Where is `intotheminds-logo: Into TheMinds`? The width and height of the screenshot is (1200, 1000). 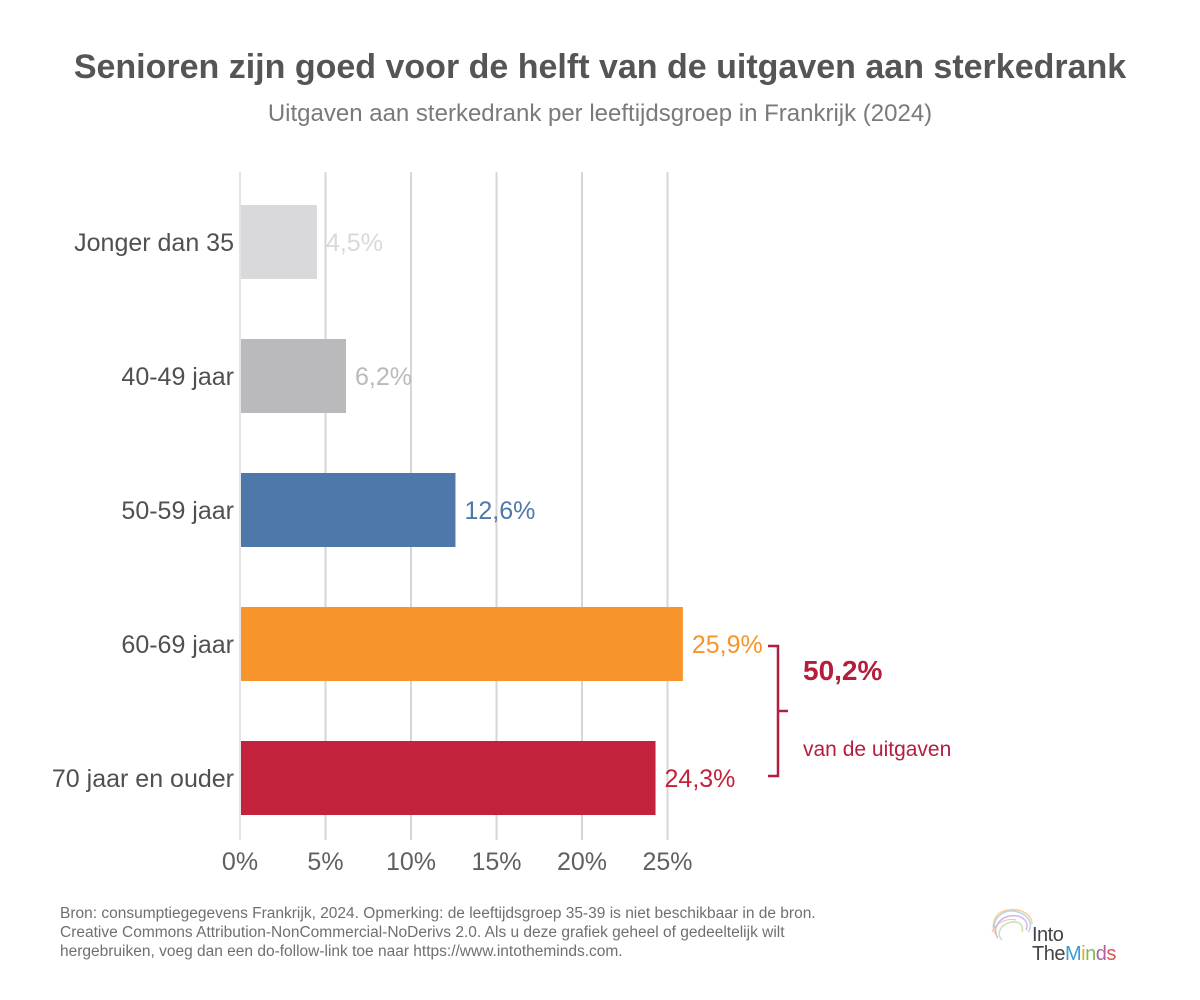
intotheminds-logo: Into TheMinds is located at coordinates (1068, 934).